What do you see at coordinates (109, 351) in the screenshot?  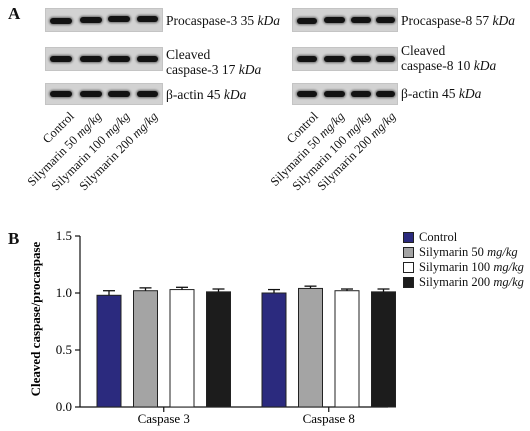 I see `bar-caspase-3-control` at bounding box center [109, 351].